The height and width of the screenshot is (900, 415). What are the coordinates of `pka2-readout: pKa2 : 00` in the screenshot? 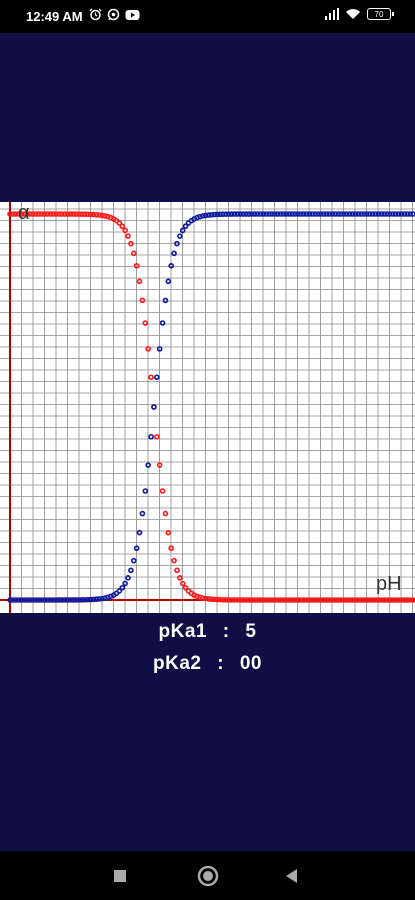 It's located at (207, 664).